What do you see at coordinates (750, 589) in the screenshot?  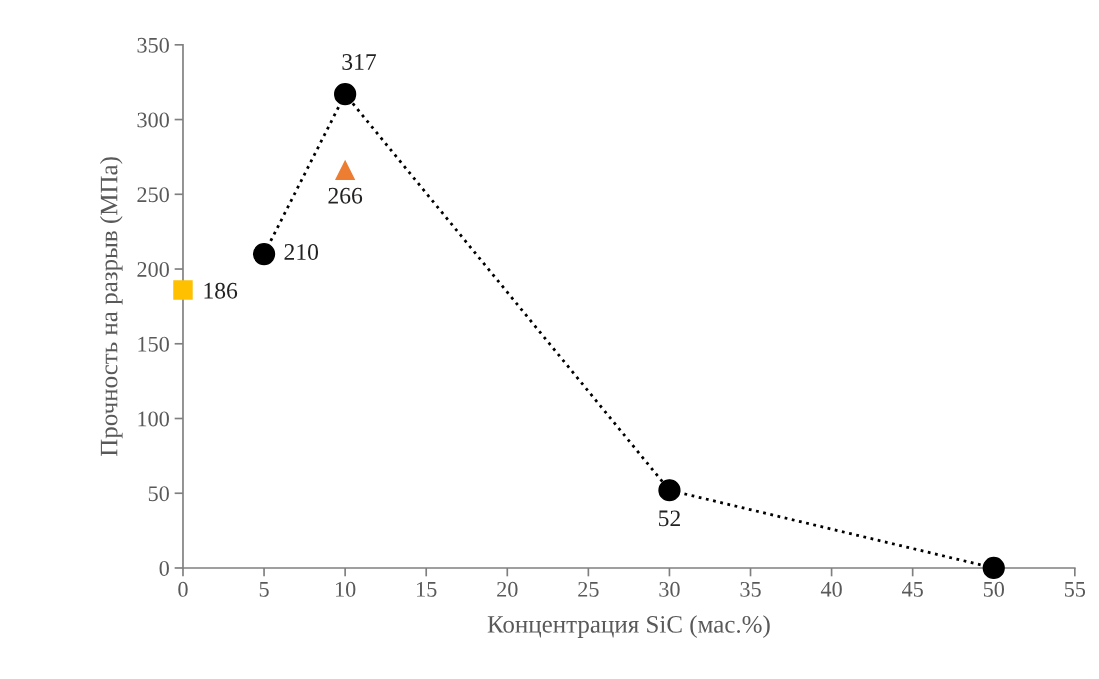 I see `x-tick-label: 35` at bounding box center [750, 589].